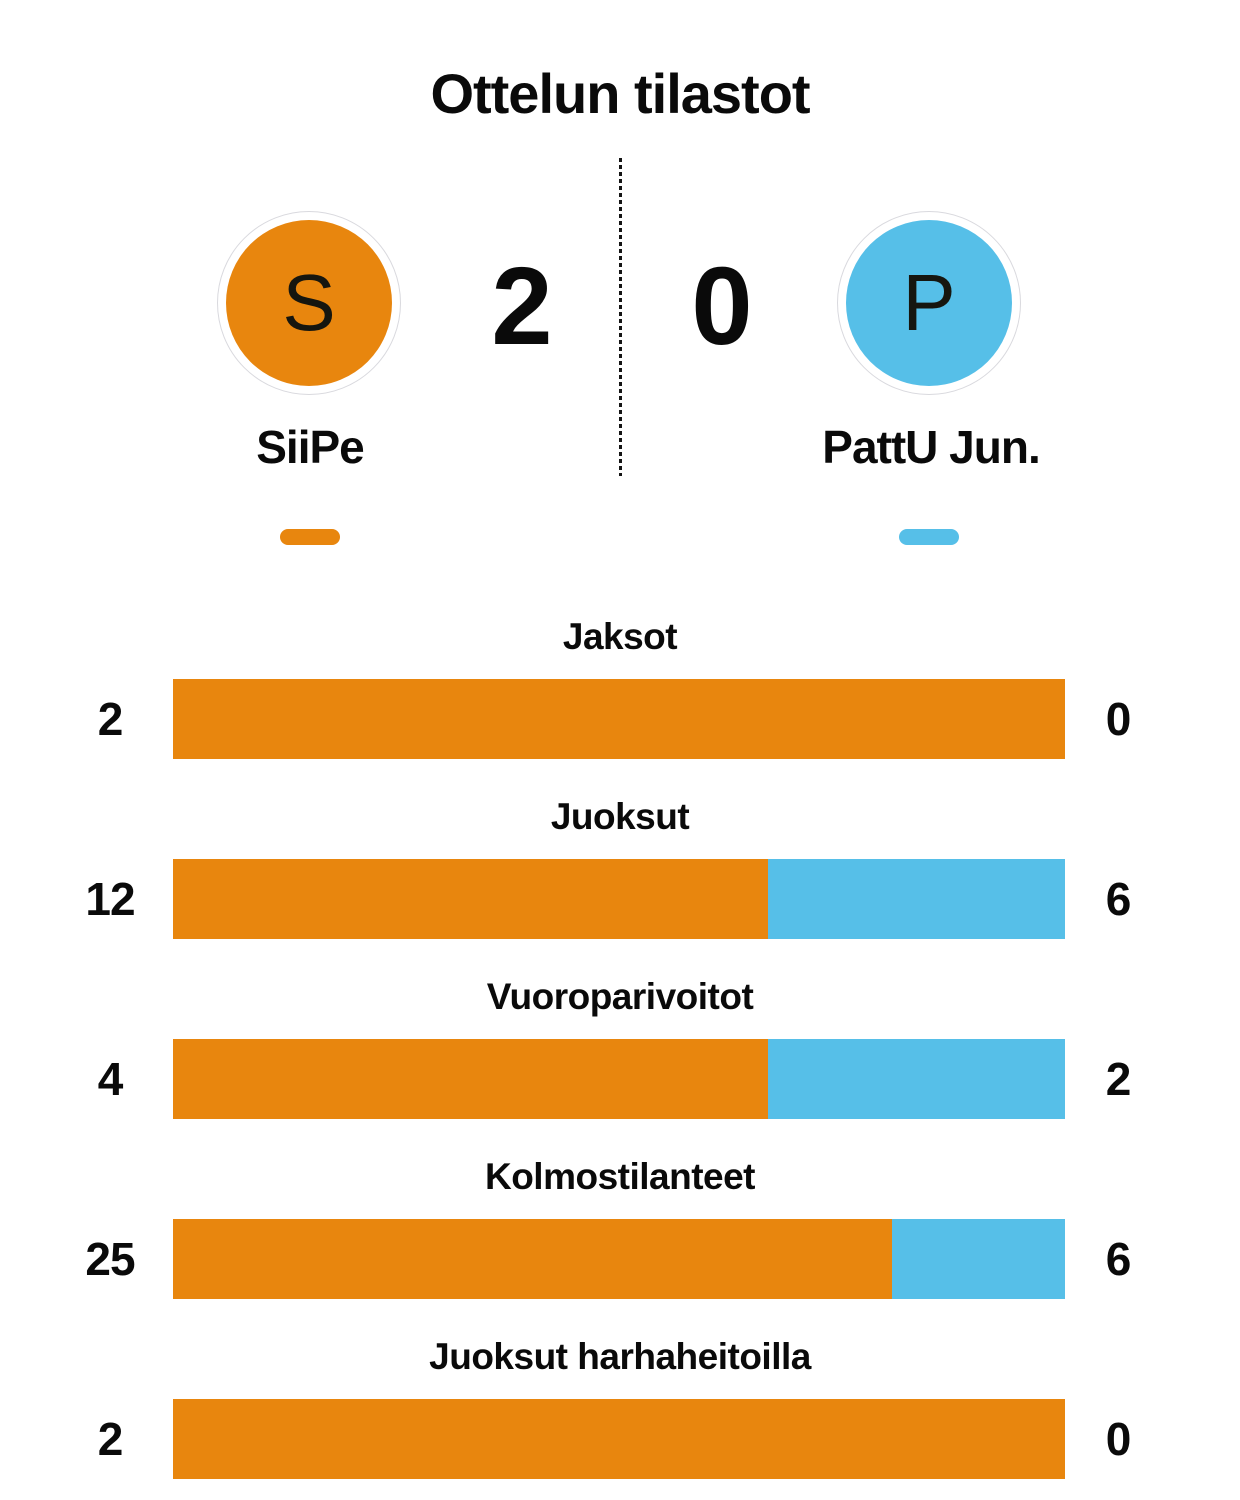  I want to click on home-team-logo: S, so click(310, 303).